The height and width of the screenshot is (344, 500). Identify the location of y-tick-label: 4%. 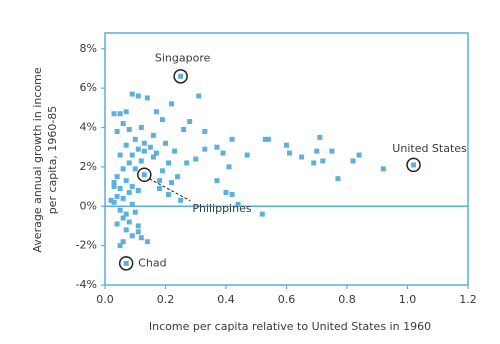
(88, 127).